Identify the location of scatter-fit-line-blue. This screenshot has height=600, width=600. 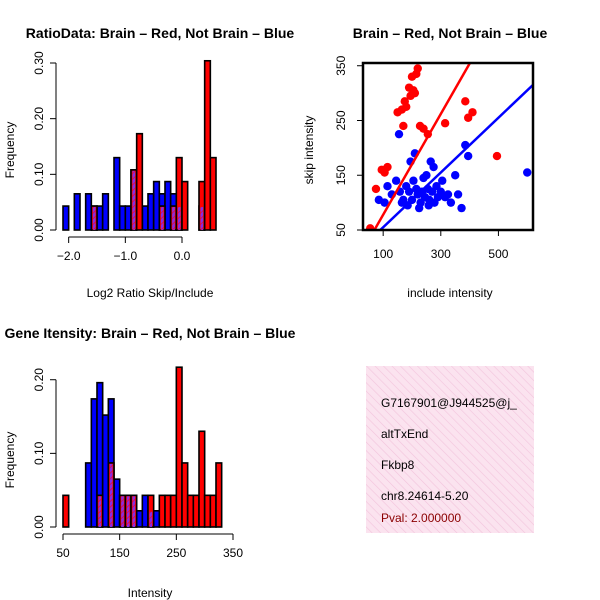
(455, 156).